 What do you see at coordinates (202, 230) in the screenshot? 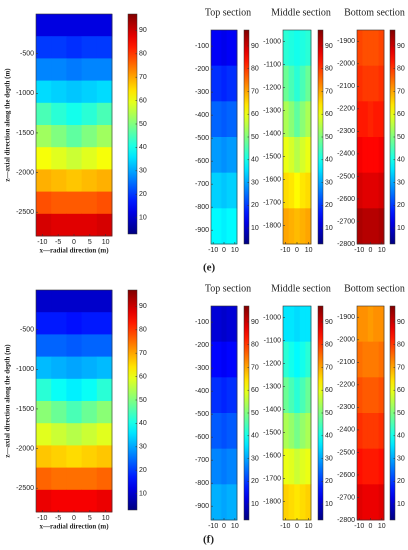
I see `y-tick-label: -900` at bounding box center [202, 230].